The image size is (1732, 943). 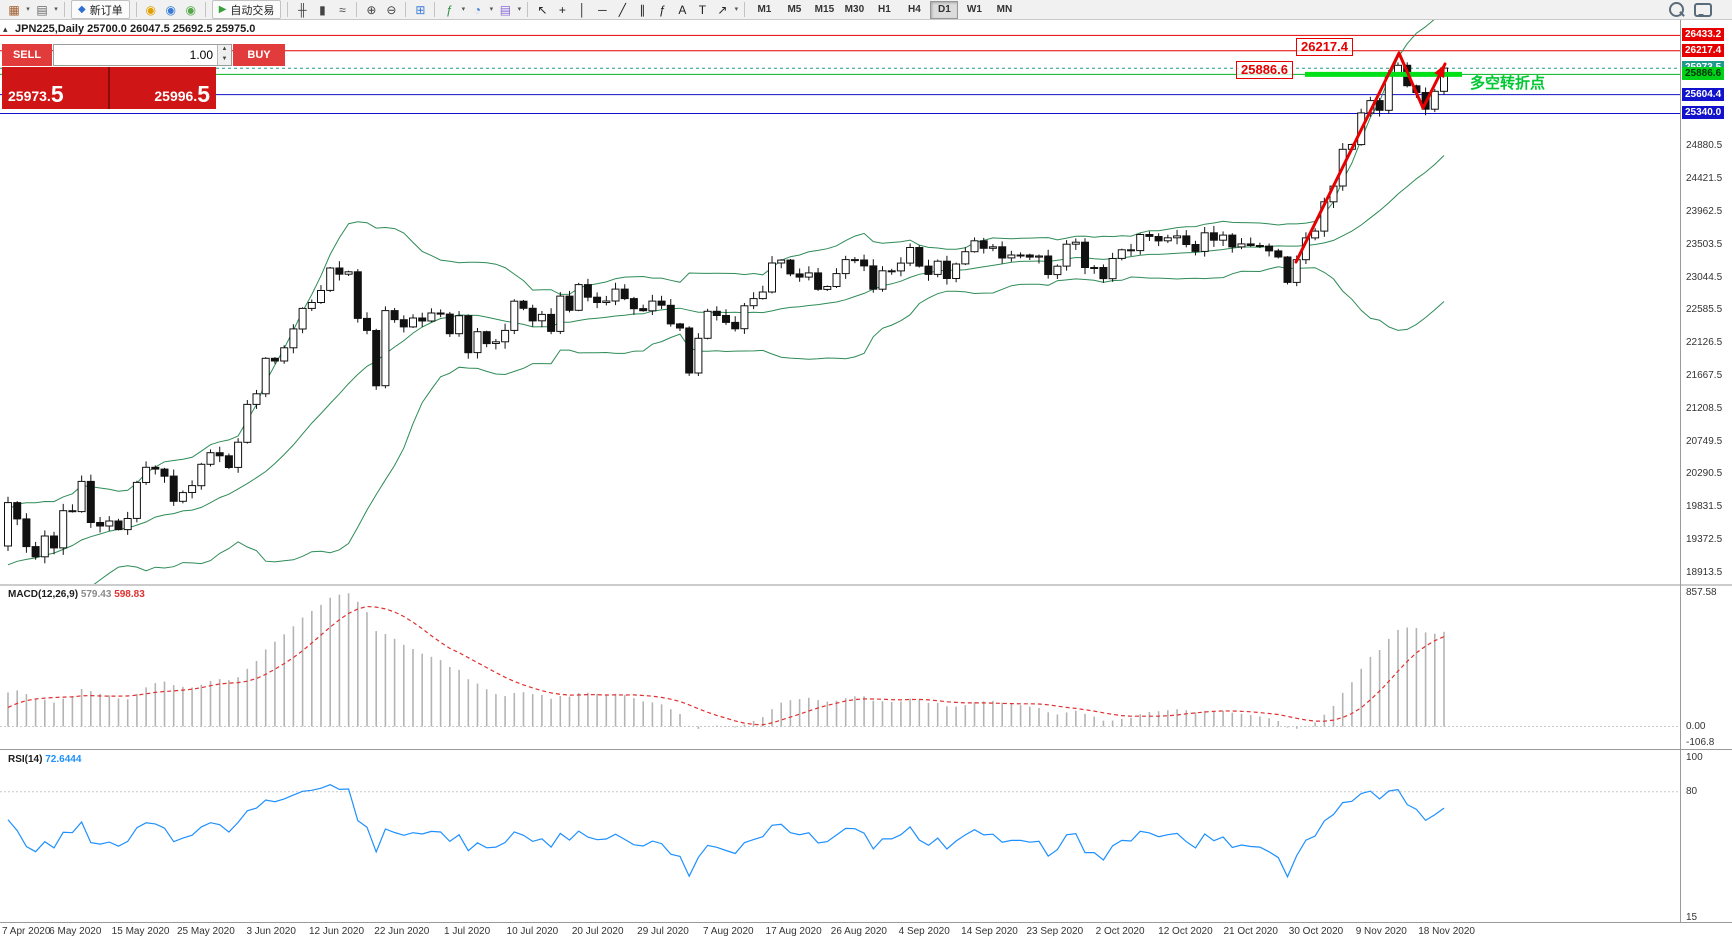 What do you see at coordinates (736, 9) in the screenshot?
I see `arrows-icon-dropdown: ▾` at bounding box center [736, 9].